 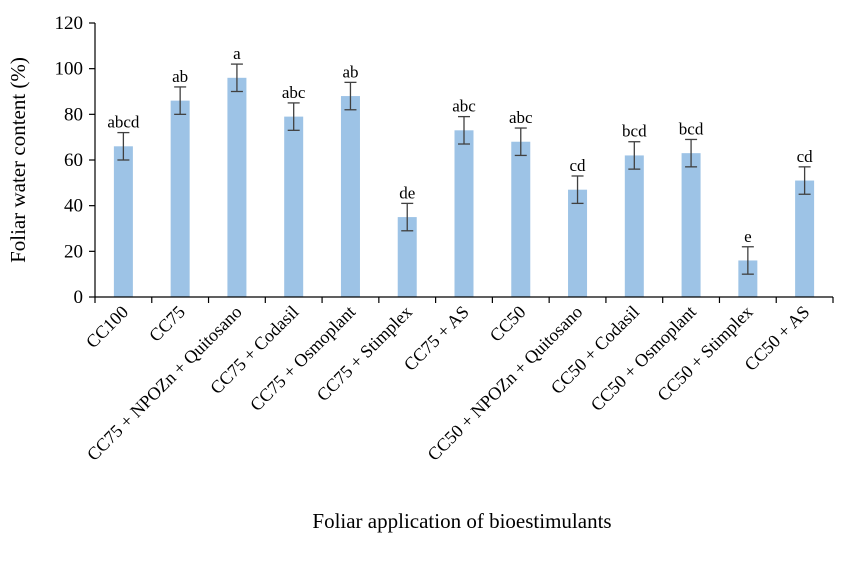 What do you see at coordinates (18, 160) in the screenshot?
I see `y-axis-title: Foliar water content (%)` at bounding box center [18, 160].